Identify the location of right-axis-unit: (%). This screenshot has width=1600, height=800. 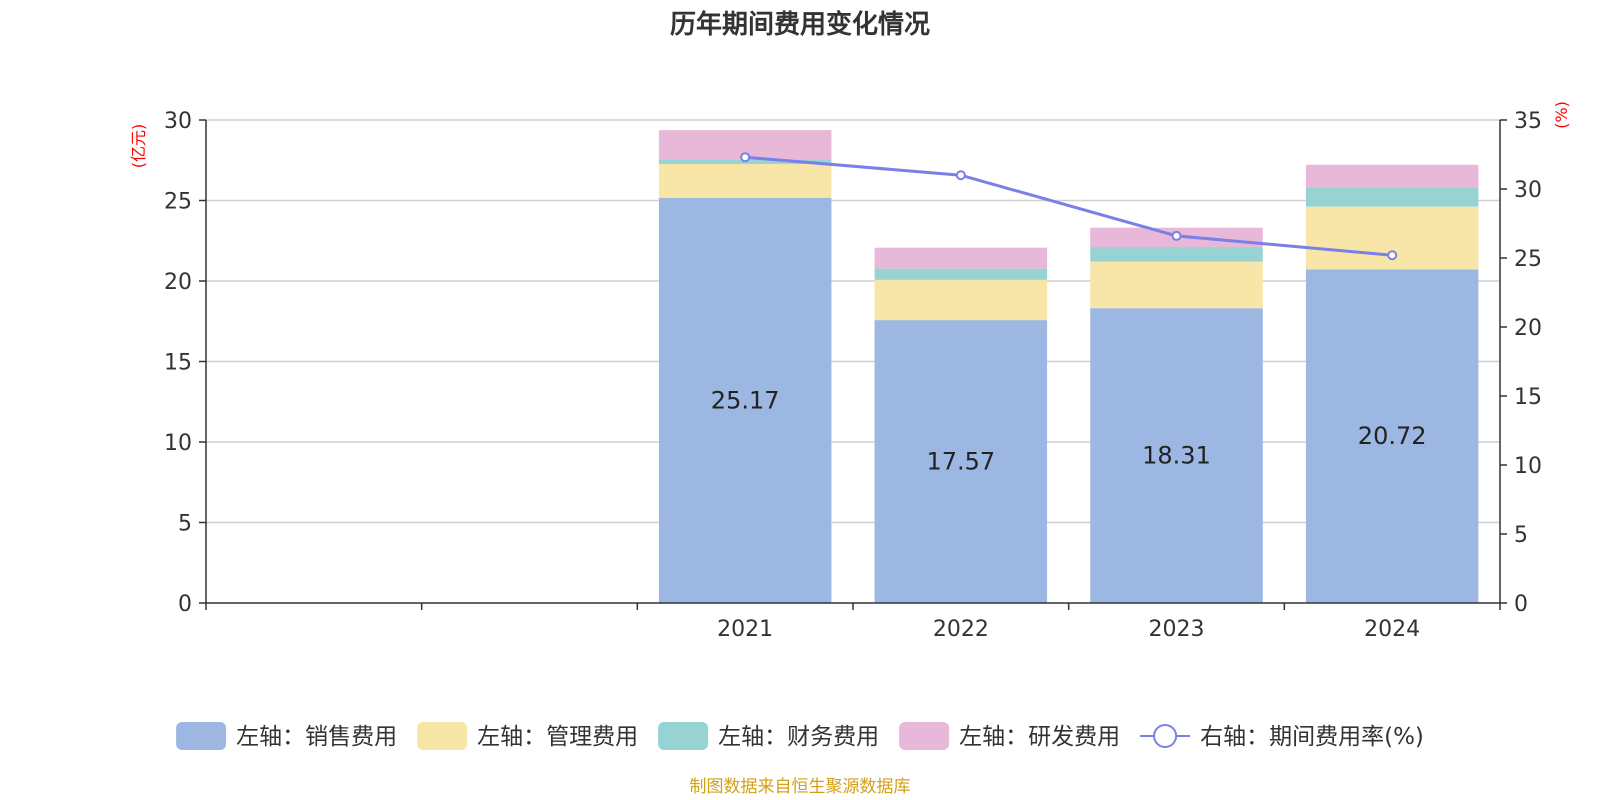
(1561, 115).